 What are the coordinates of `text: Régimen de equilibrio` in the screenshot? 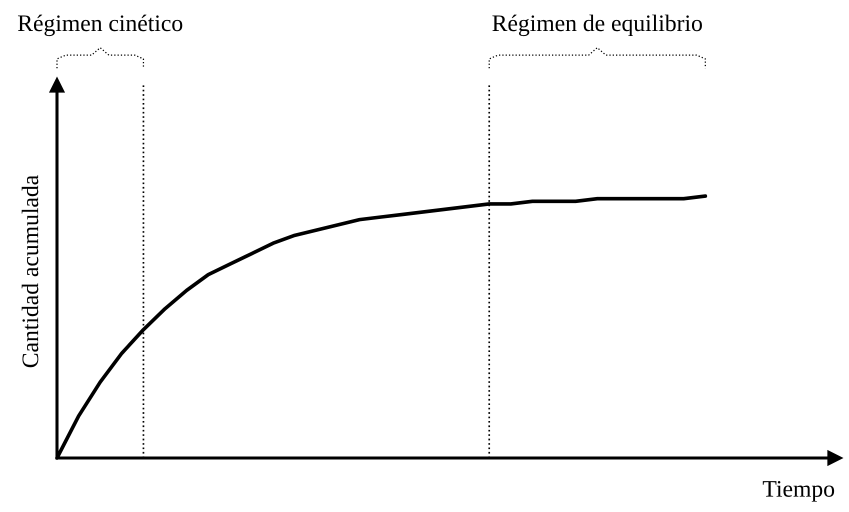 It's located at (597, 25).